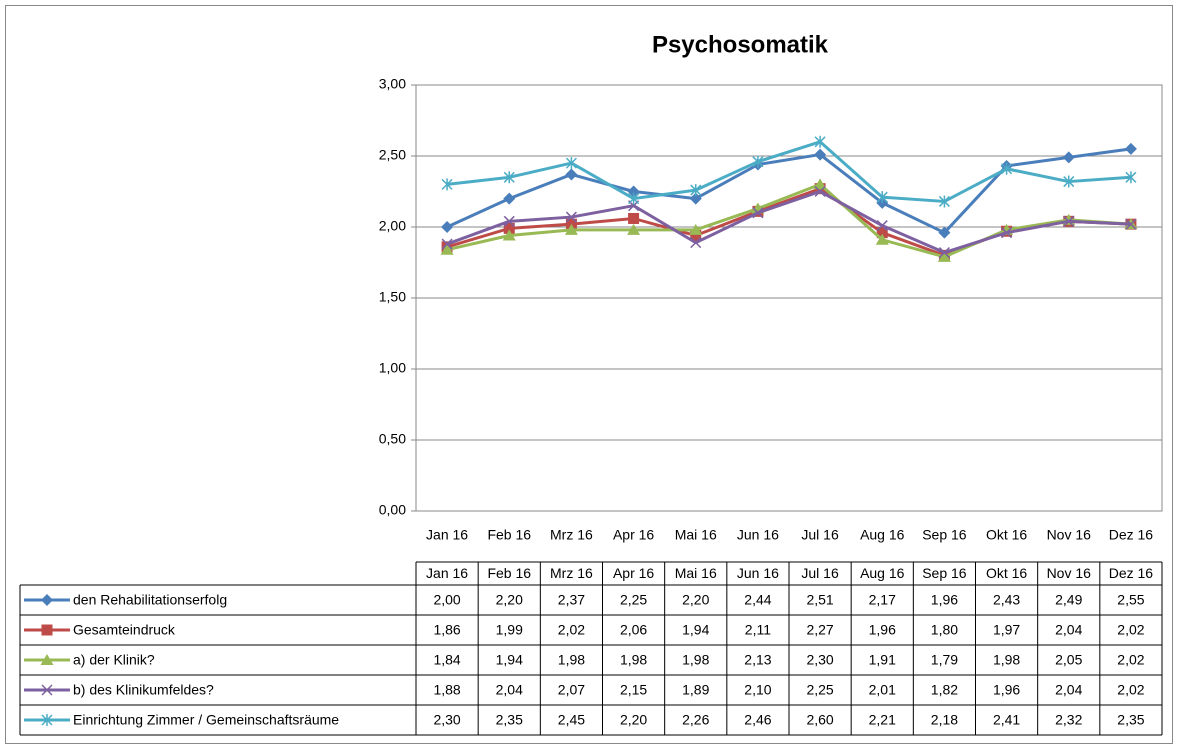 This screenshot has width=1178, height=754. Describe the element at coordinates (882, 660) in the screenshot. I see `table-cell: 1,91` at that location.